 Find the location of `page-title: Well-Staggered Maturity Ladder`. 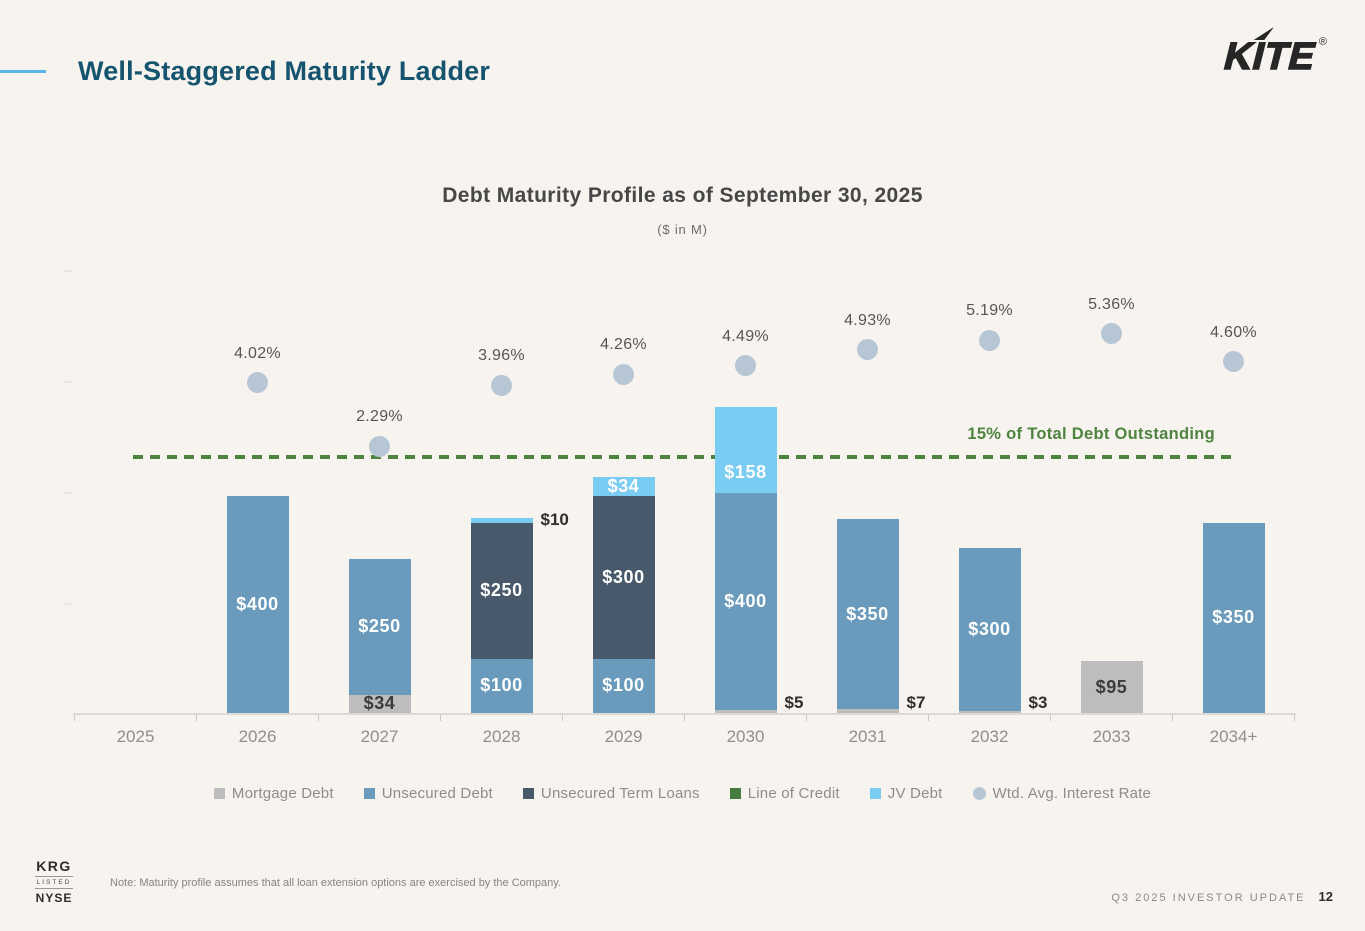

page-title: Well-Staggered Maturity Ladder is located at coordinates (284, 71).